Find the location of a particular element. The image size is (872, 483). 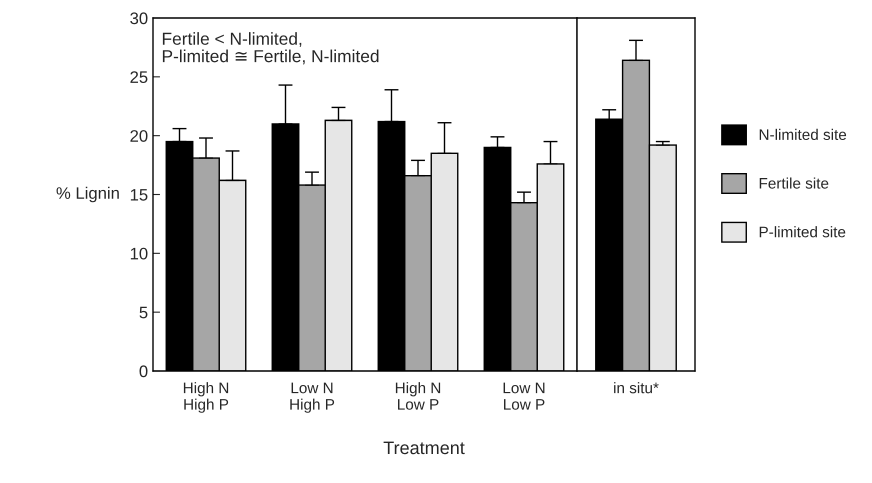

x-tick-label: High N Low P is located at coordinates (418, 396).